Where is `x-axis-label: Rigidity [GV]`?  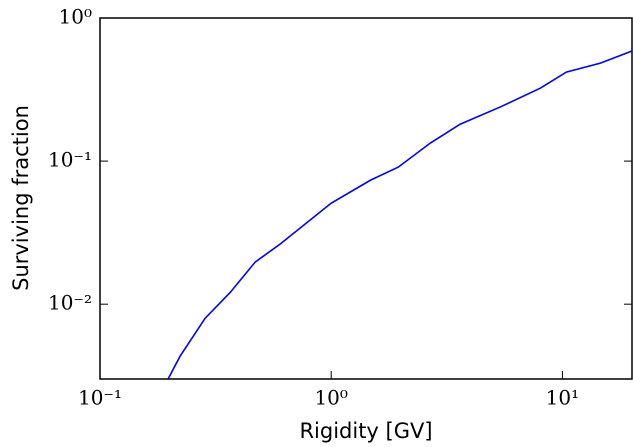 x-axis-label: Rigidity [GV] is located at coordinates (365, 431).